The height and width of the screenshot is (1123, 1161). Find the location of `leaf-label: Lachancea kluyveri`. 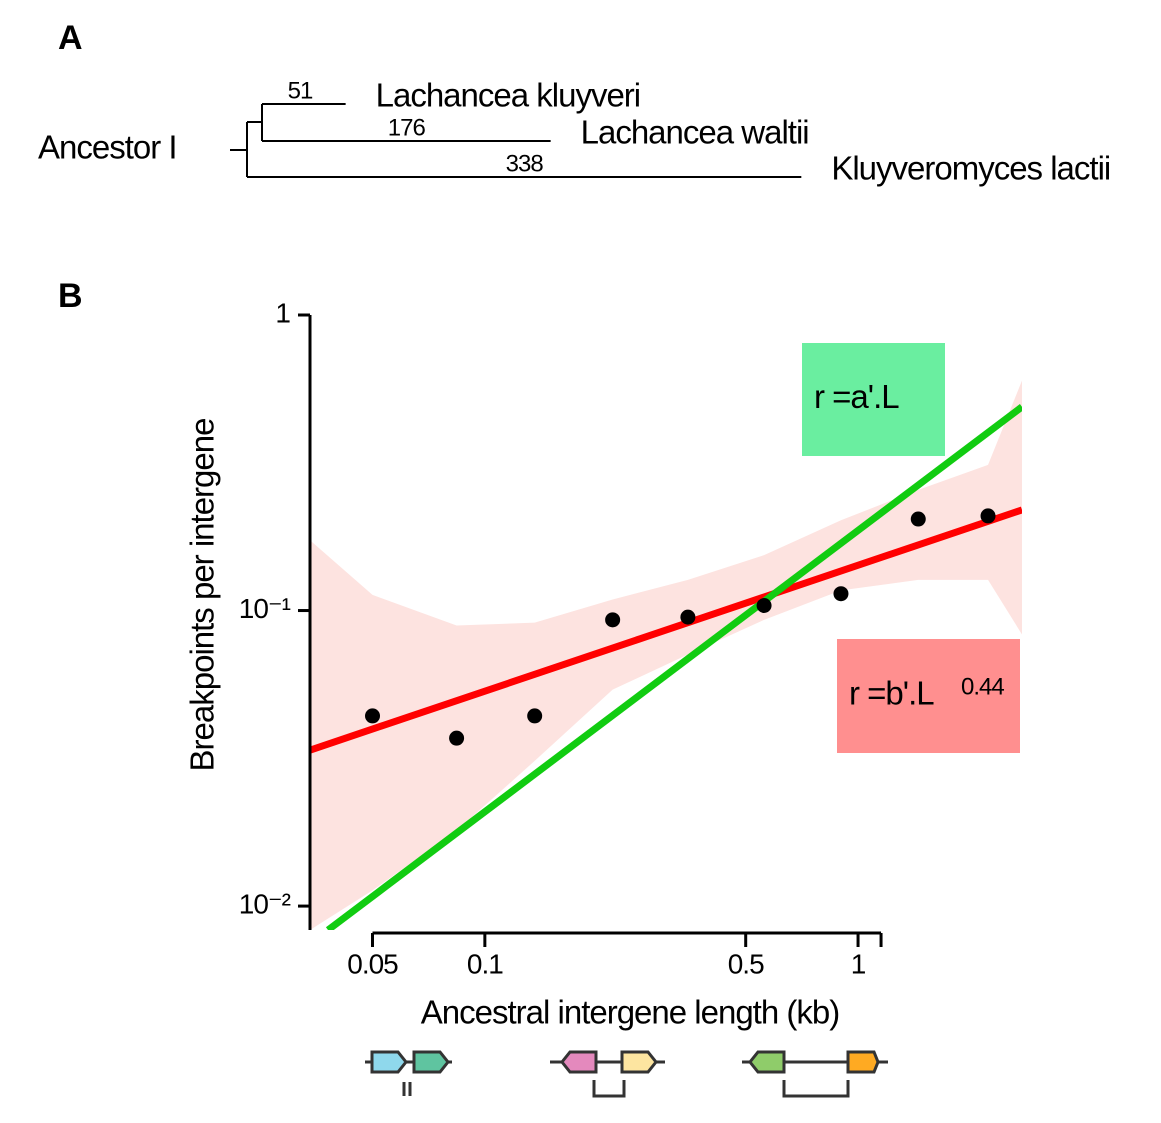

leaf-label: Lachancea kluyveri is located at coordinates (508, 95).